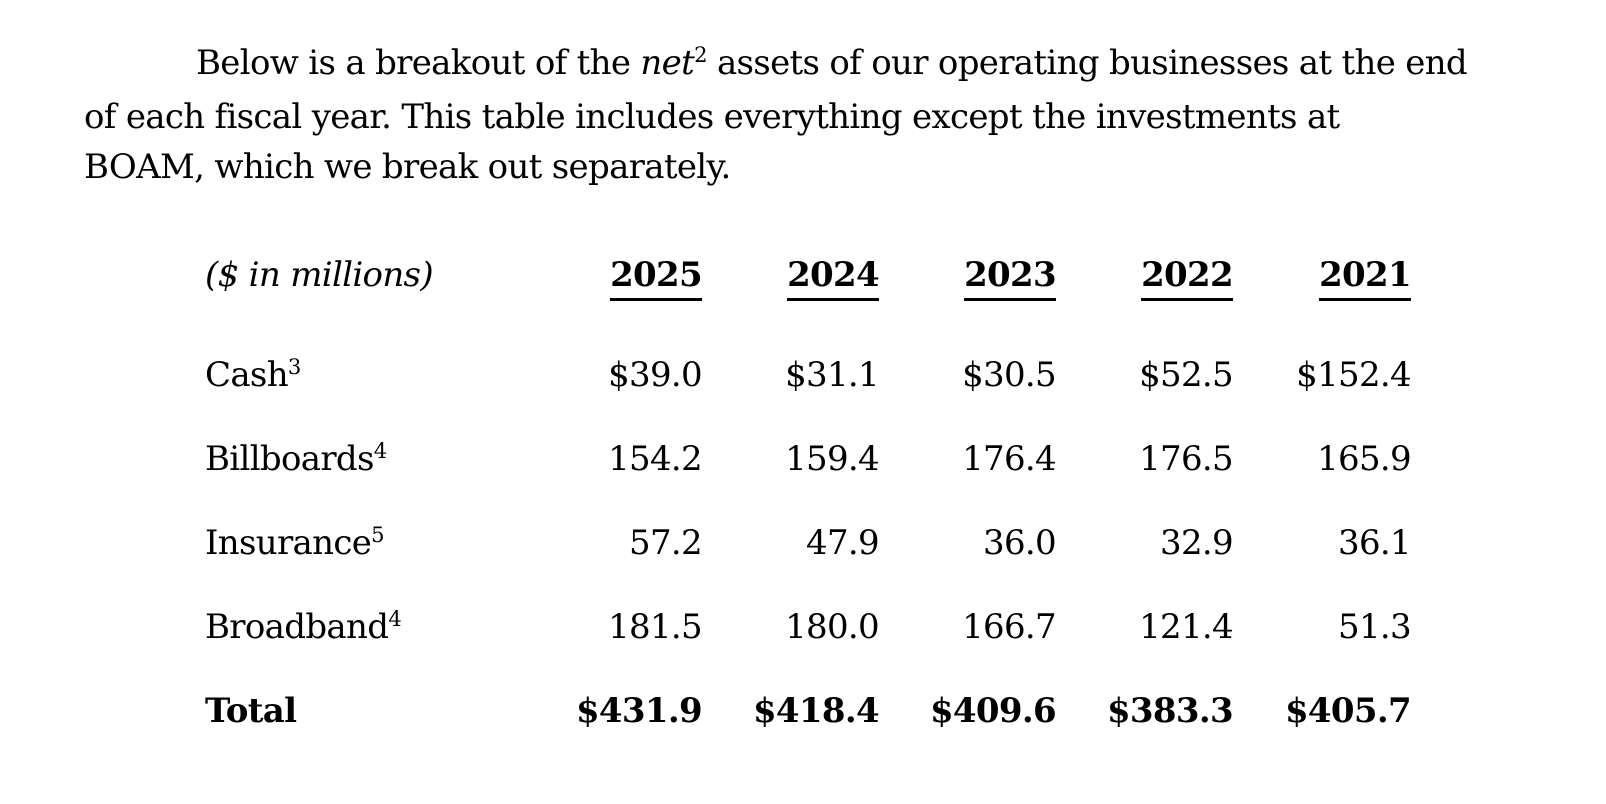 Image resolution: width=1606 pixels, height=804 pixels. What do you see at coordinates (377, 535) in the screenshot?
I see `footnote-ref-5: 5` at bounding box center [377, 535].